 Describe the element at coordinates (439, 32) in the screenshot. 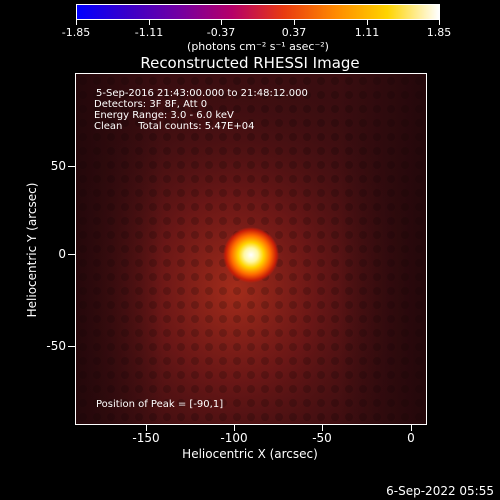

I see `colorbar-tick-label: 1.85` at that location.